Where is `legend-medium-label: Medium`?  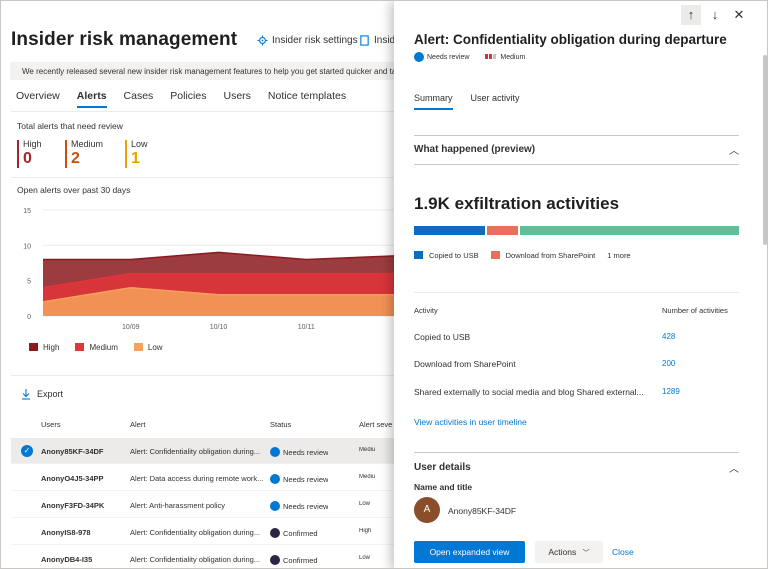
legend-medium-label: Medium is located at coordinates (103, 347).